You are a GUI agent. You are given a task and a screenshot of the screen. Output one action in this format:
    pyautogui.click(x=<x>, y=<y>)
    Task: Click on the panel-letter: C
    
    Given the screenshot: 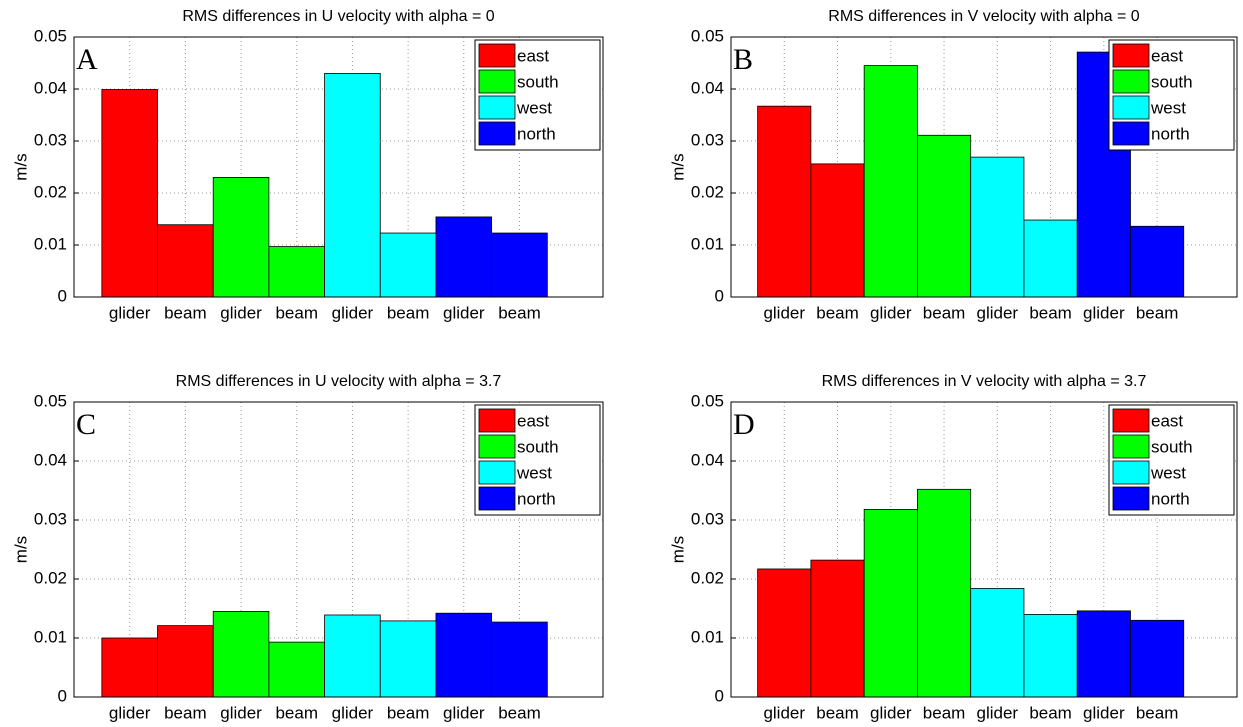 What is the action you would take?
    pyautogui.click(x=86, y=424)
    